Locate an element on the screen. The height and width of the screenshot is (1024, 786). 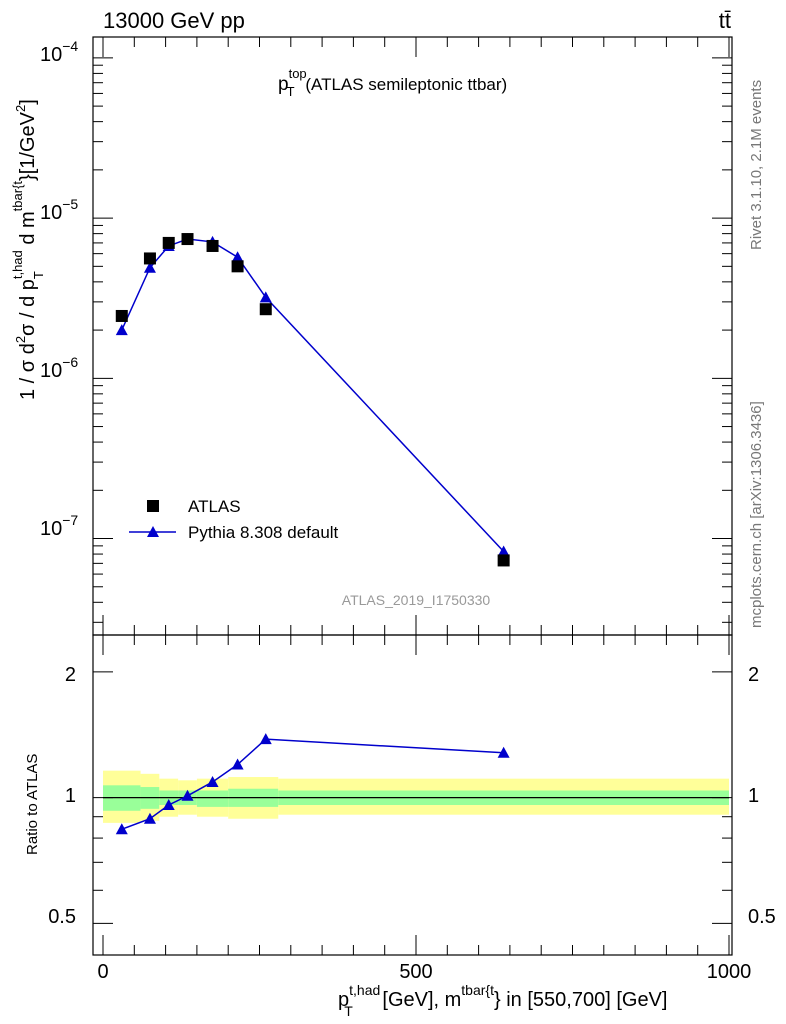
main-y-axis-label: 1 / σ d2σ / d pTt,had d mtbar{t}[1/GeV2] is located at coordinates (28, 249).